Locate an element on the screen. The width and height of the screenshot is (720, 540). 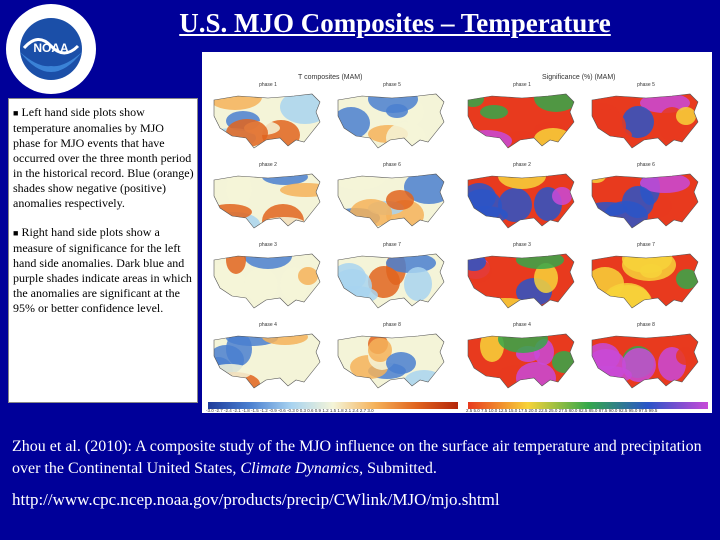
slide-title: U.S. MJO Composites – Temperature is located at coordinates (395, 23).